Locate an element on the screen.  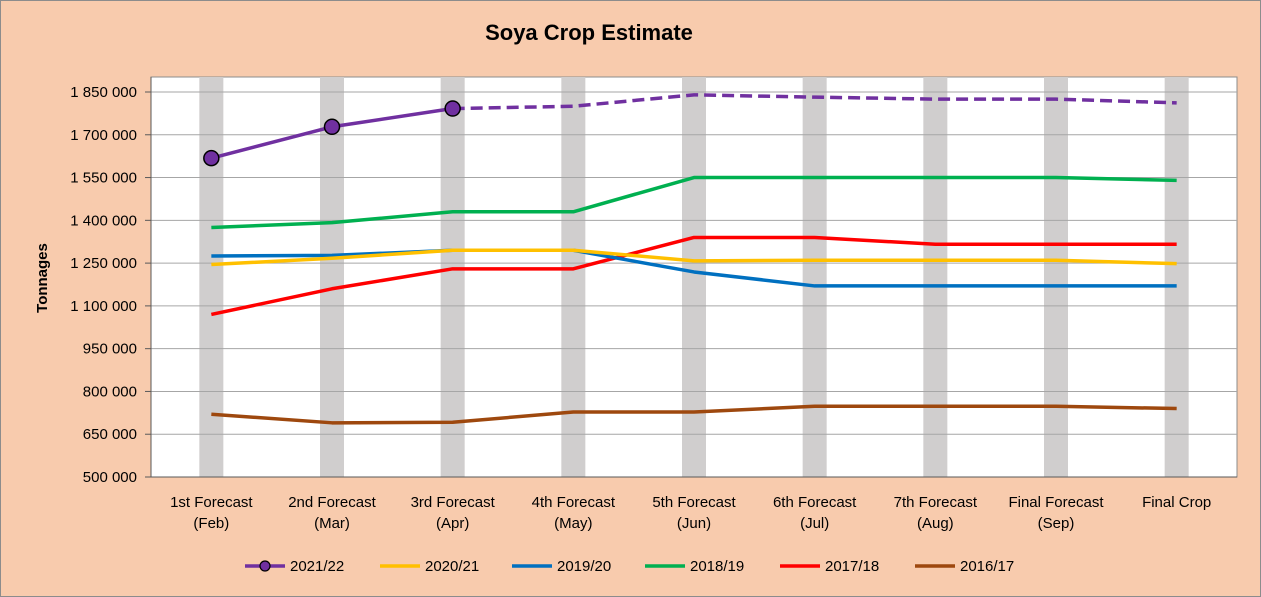
y-tick-label: 1 250 000 is located at coordinates (103, 263).